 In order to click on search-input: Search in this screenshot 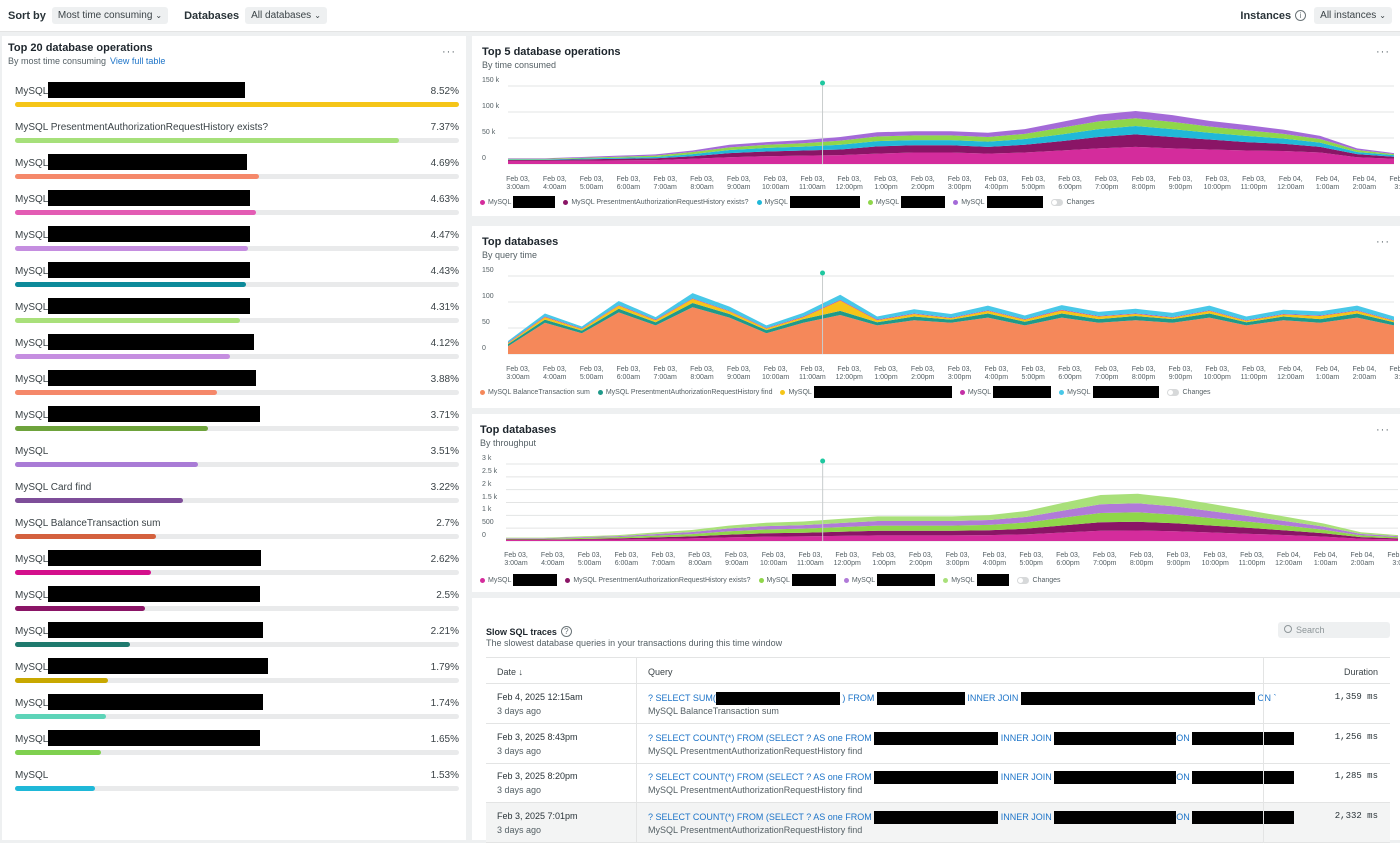, I will do `click(1334, 630)`.